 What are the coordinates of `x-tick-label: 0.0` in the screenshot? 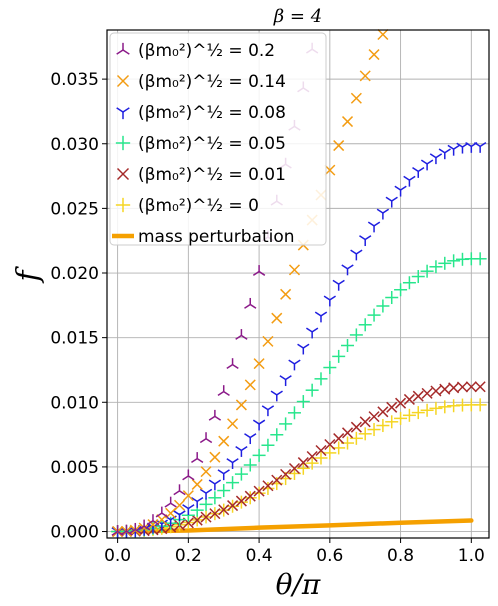 It's located at (117, 556).